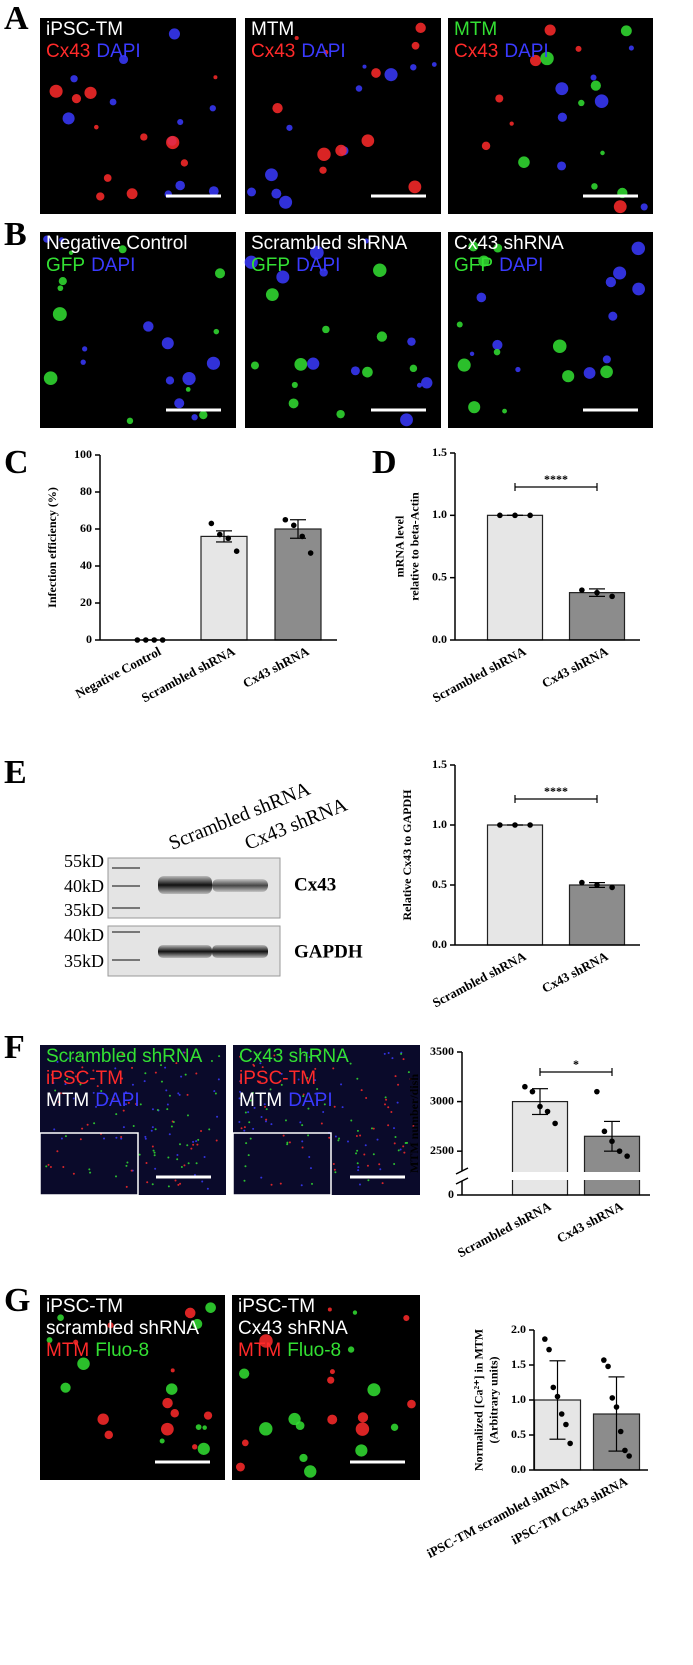  What do you see at coordinates (84, 861) in the screenshot?
I see `marker-label: 55kD` at bounding box center [84, 861].